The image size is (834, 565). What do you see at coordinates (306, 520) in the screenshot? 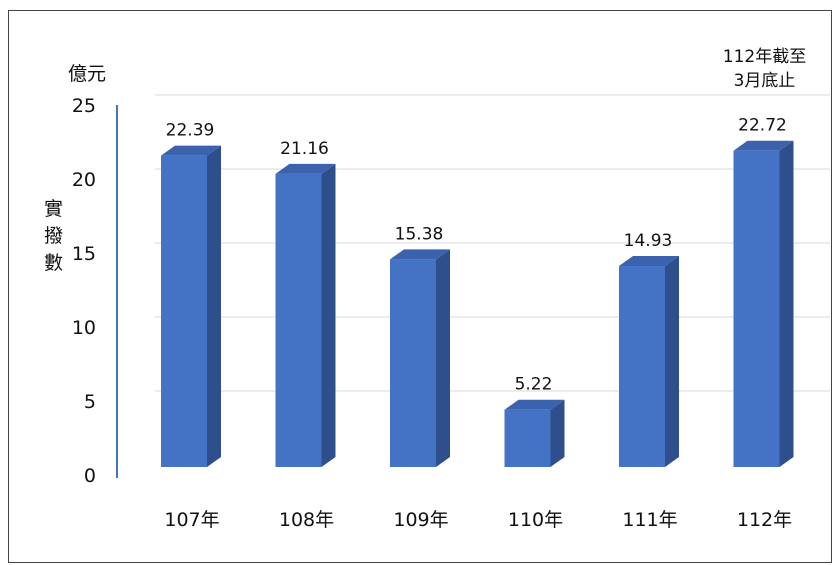
I see `category-label-108年: 108年` at bounding box center [306, 520].